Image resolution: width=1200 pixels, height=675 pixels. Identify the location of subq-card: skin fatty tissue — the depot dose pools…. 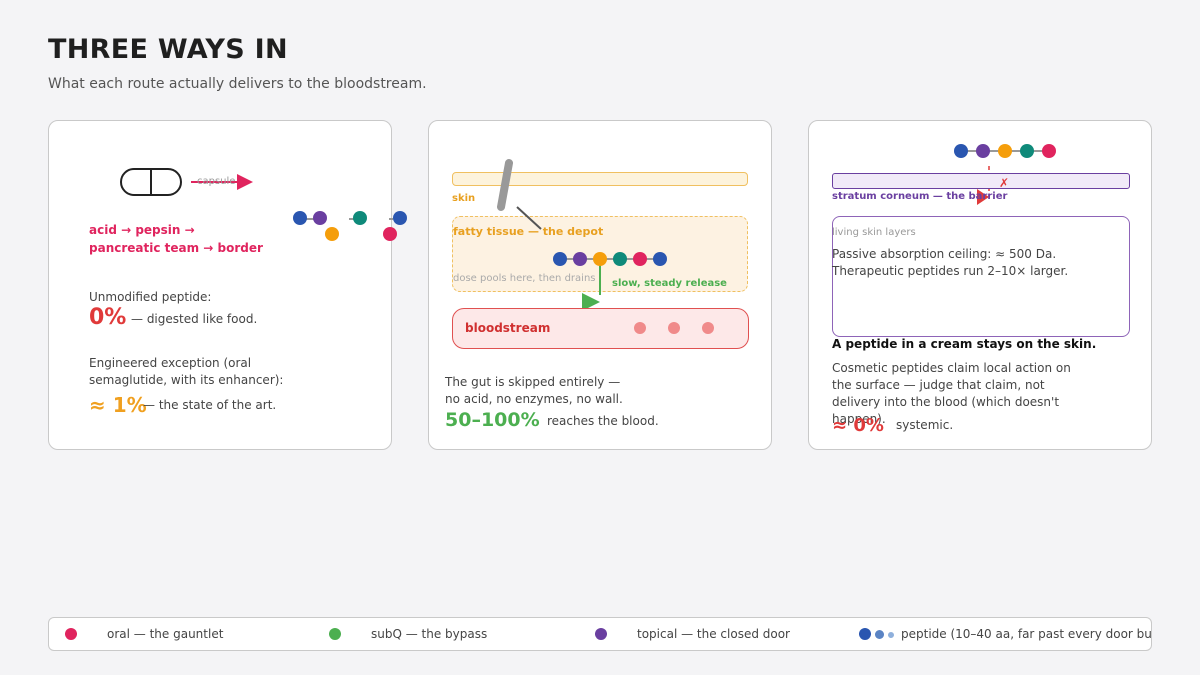
(600, 285).